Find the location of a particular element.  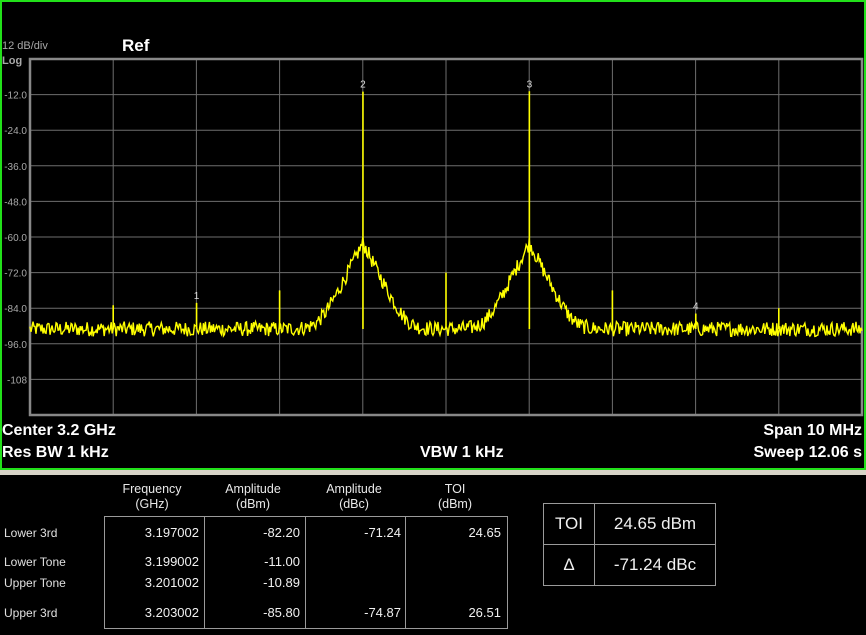

cell-toi: 24.65 is located at coordinates (484, 532).